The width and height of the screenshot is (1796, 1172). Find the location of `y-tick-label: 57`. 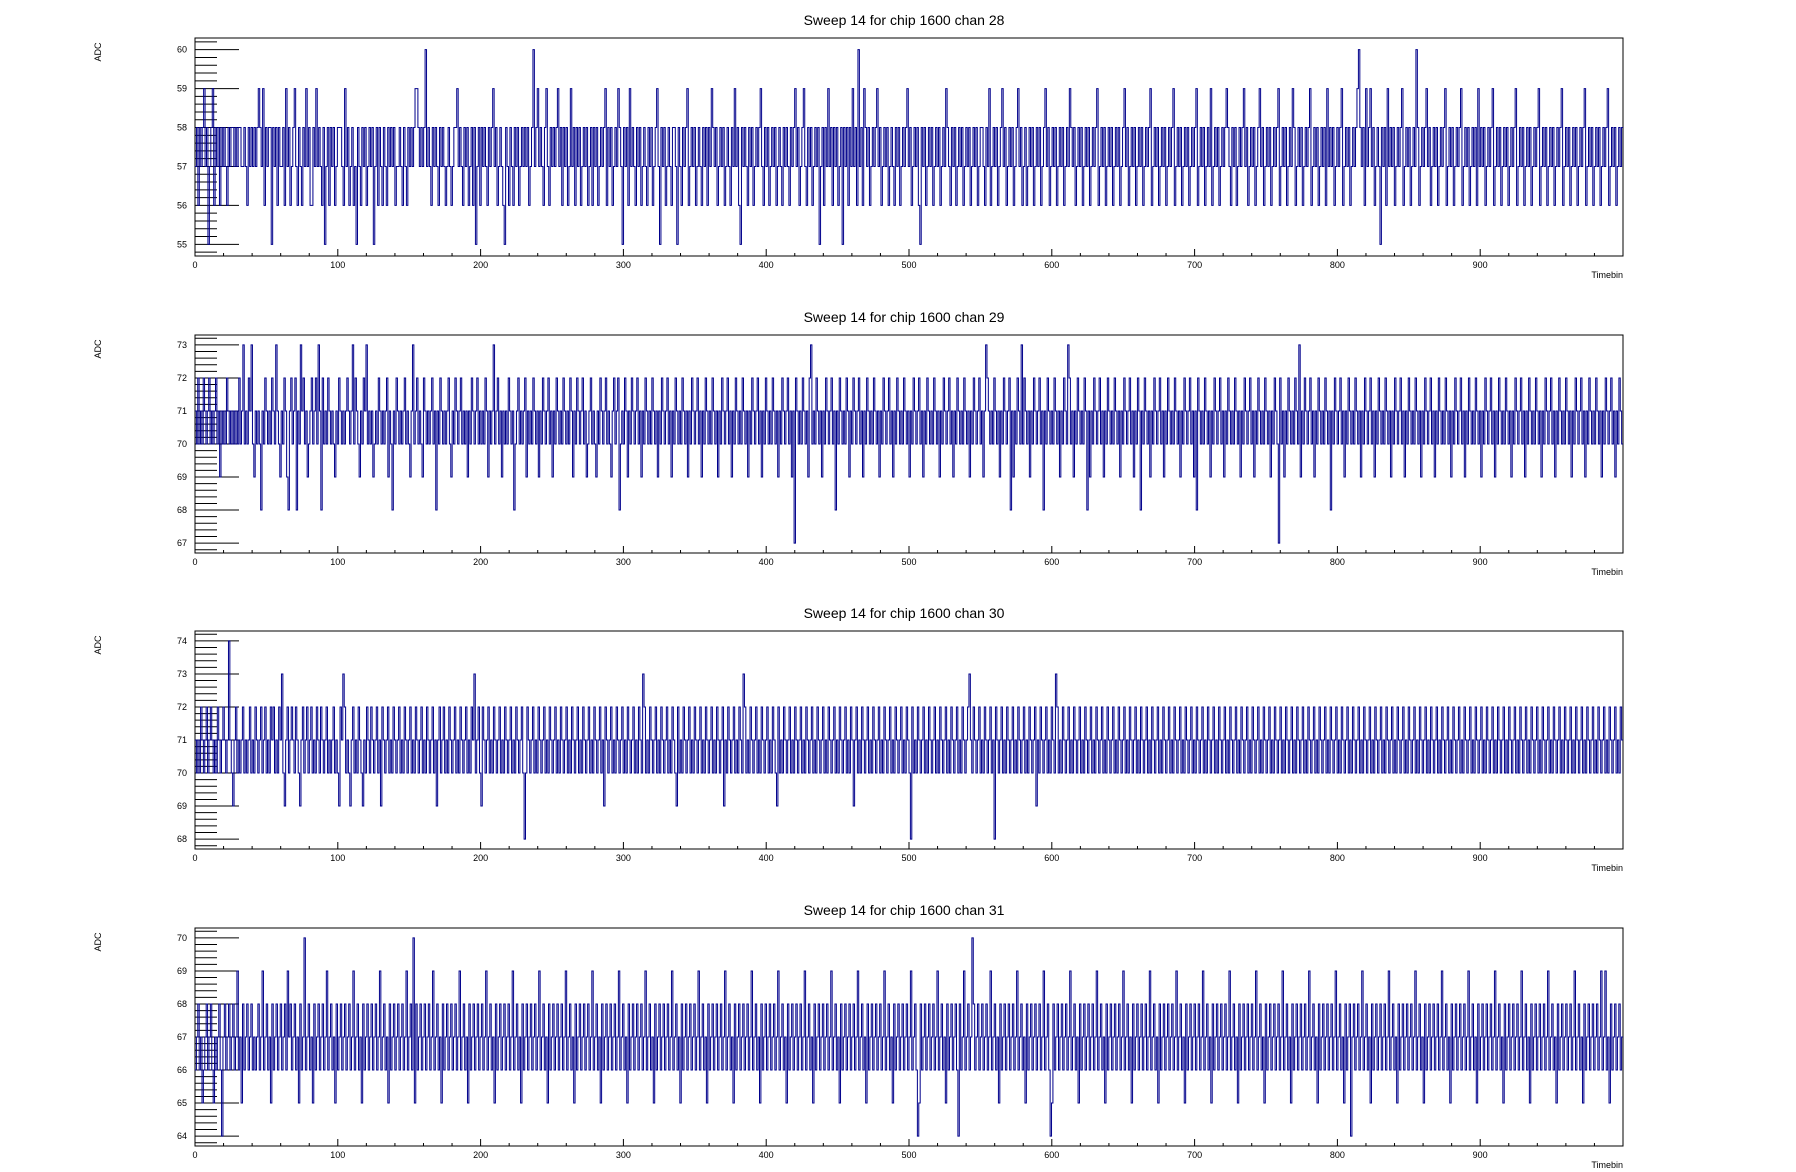

y-tick-label: 57 is located at coordinates (182, 166).